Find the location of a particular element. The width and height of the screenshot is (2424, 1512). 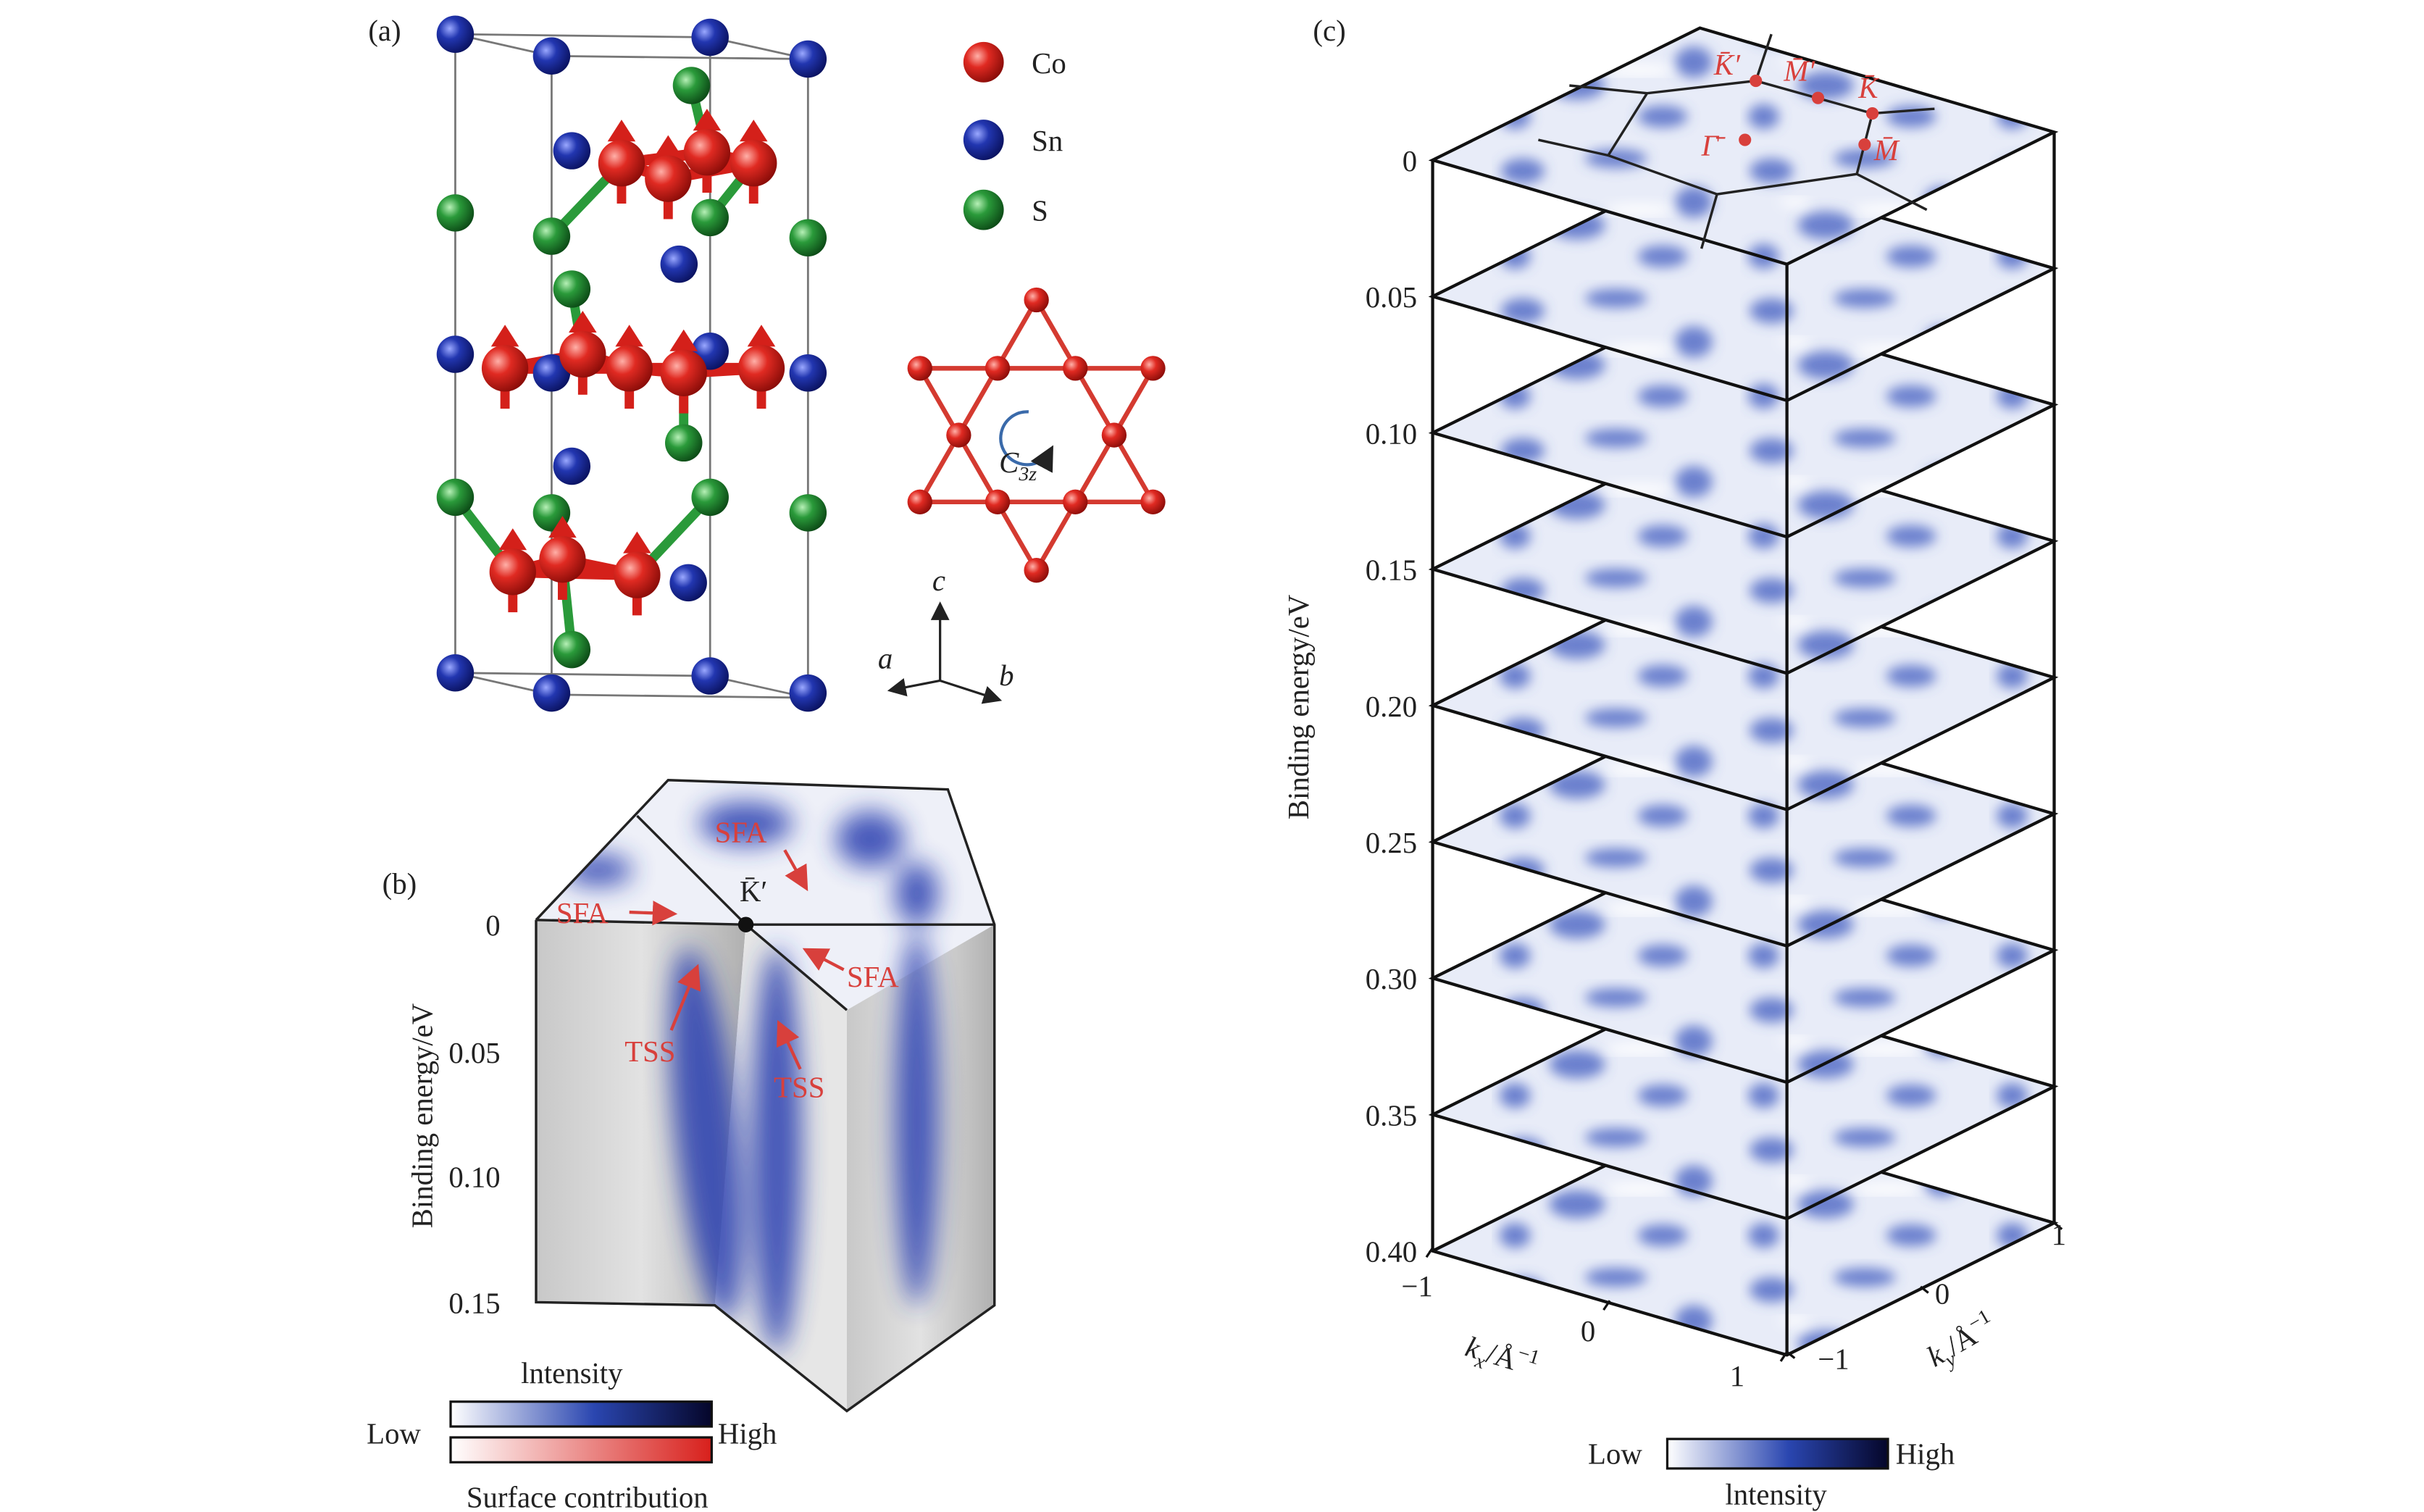

block-edges is located at coordinates (765, 1096).